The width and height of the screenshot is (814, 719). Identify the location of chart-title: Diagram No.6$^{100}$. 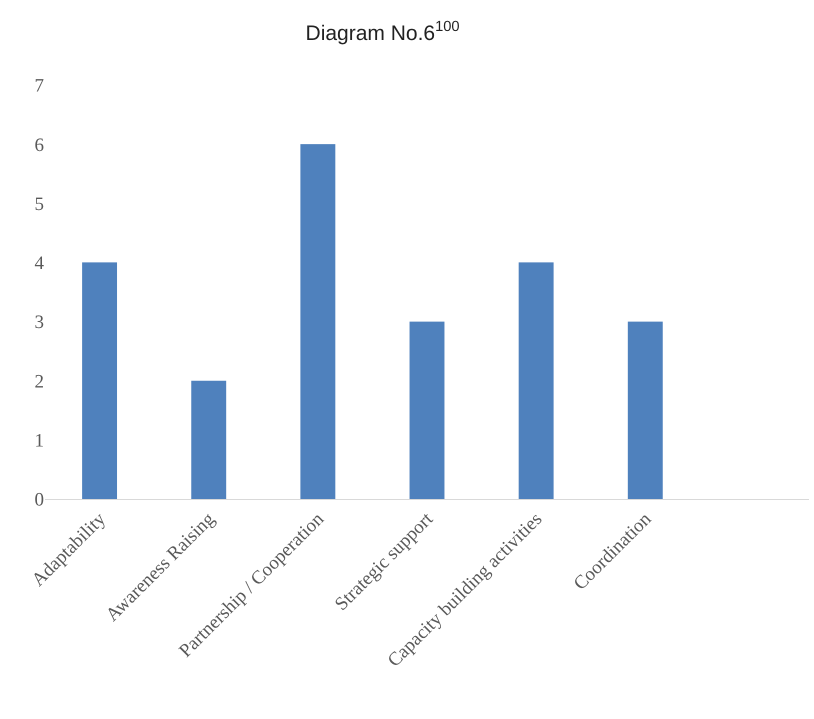
(383, 32).